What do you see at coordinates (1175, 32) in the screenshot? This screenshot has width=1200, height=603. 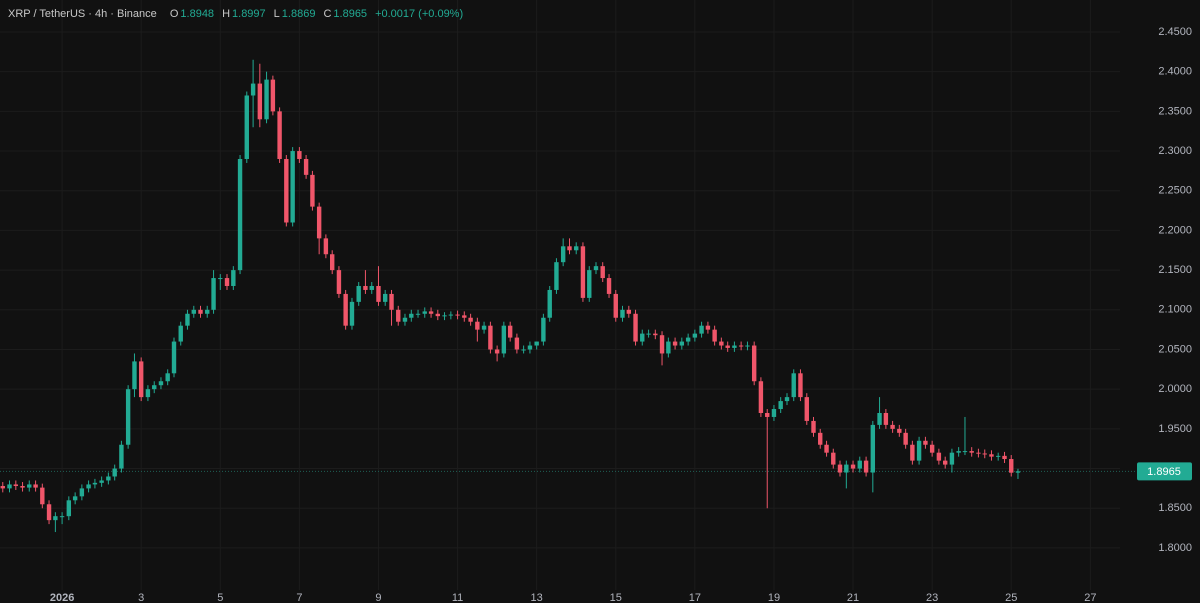 I see `y-tick-label: 2.4500` at bounding box center [1175, 32].